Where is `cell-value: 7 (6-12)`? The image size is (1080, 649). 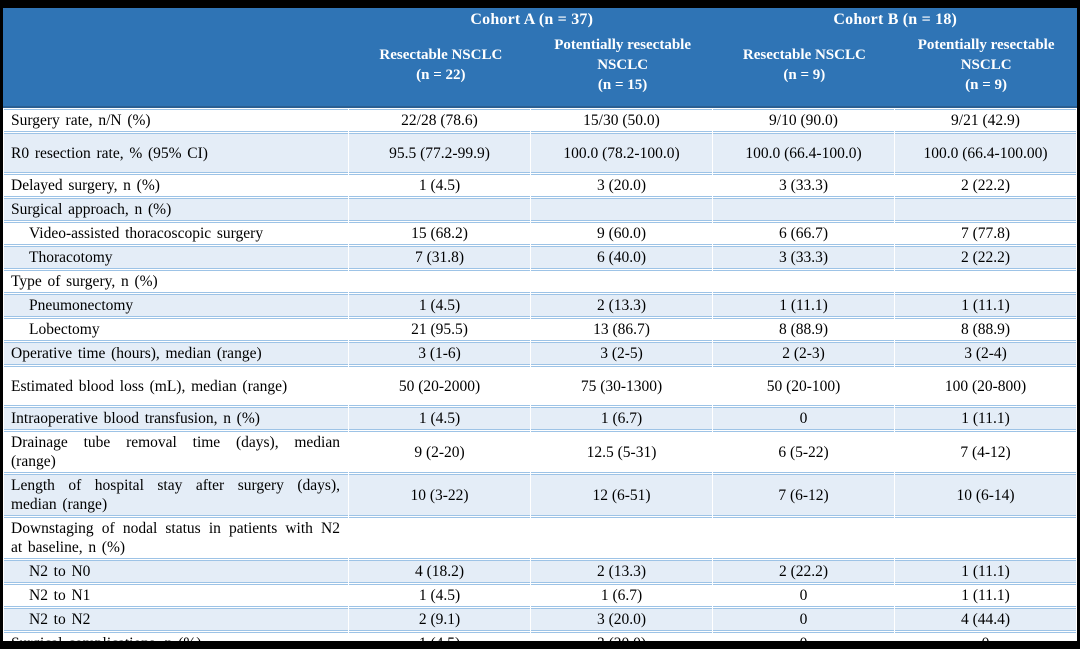 cell-value: 7 (6-12) is located at coordinates (803, 495).